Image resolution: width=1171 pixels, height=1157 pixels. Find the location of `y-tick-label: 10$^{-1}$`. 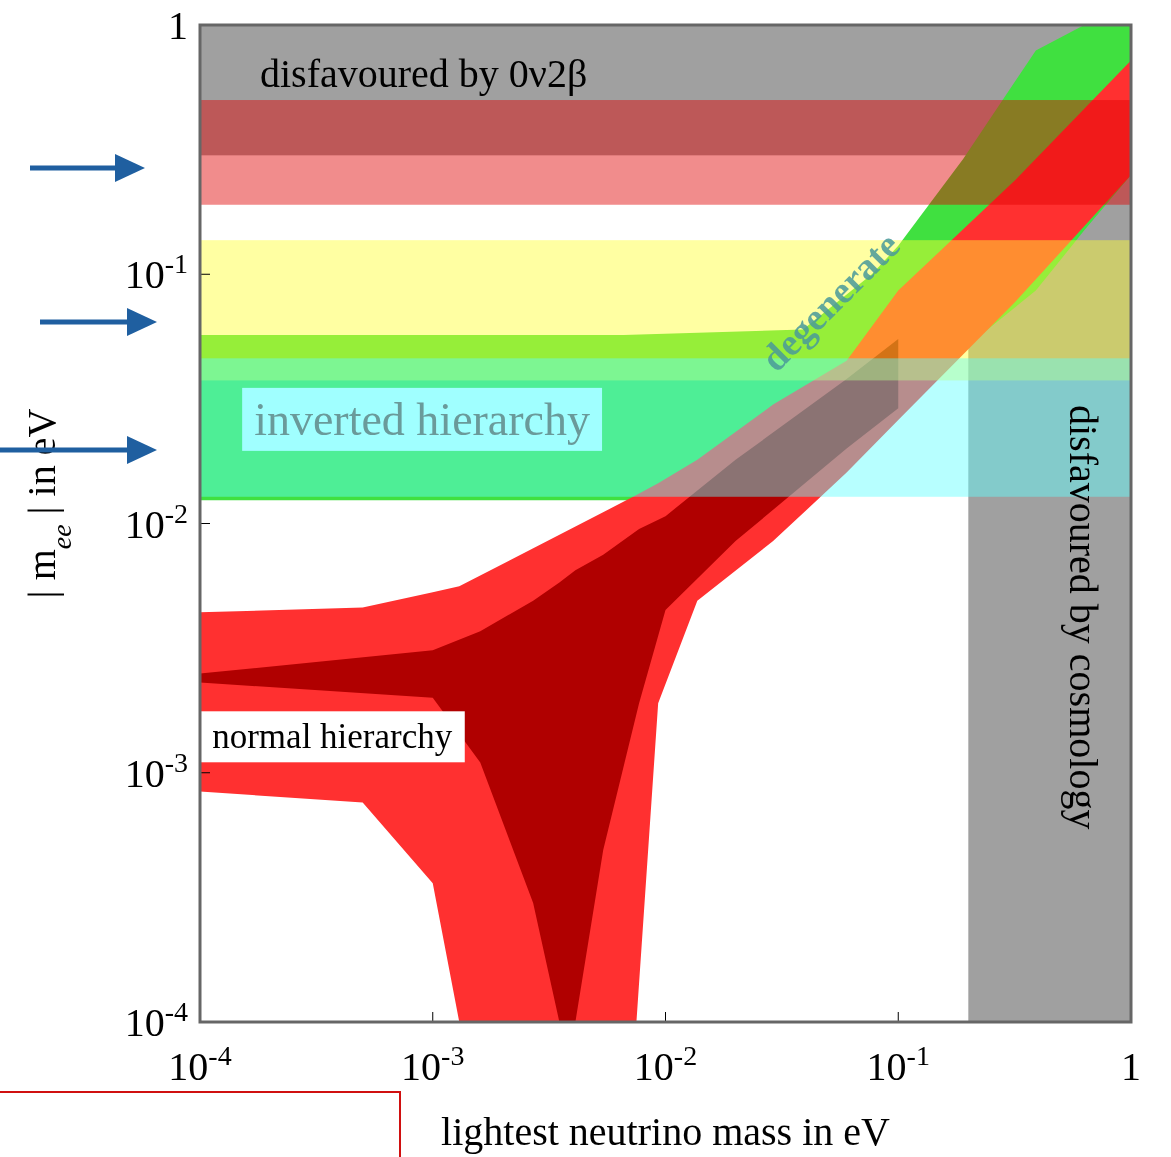

y-tick-label: 10$^{-1}$ is located at coordinates (156, 272).